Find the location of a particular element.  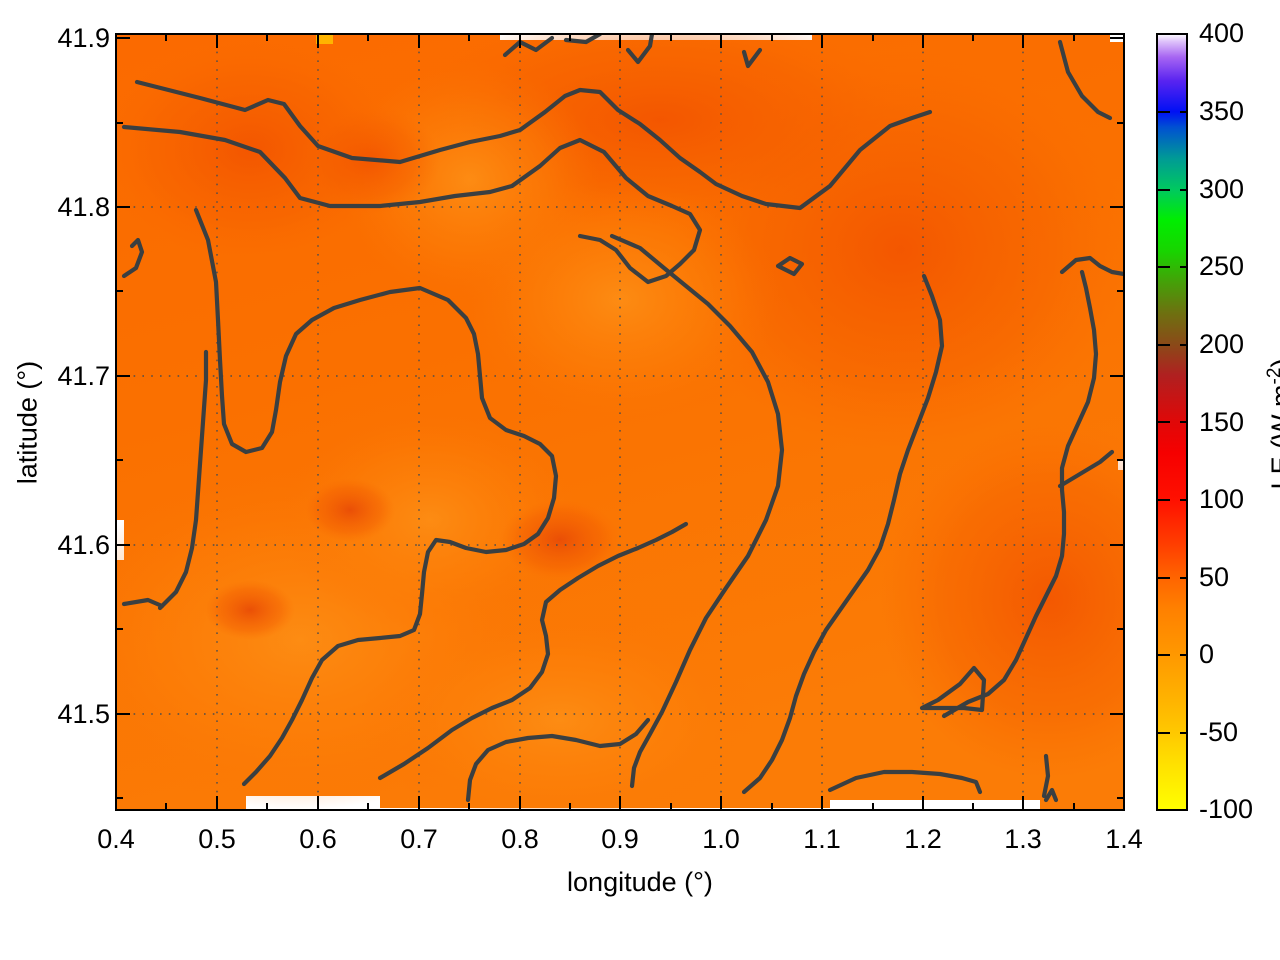

x-tick-label: 0.8 is located at coordinates (520, 839).